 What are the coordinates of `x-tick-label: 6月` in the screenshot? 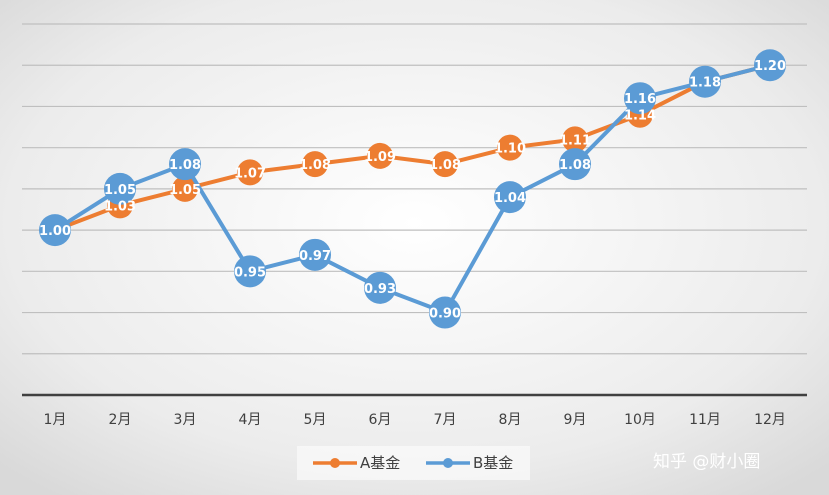 It's located at (380, 420).